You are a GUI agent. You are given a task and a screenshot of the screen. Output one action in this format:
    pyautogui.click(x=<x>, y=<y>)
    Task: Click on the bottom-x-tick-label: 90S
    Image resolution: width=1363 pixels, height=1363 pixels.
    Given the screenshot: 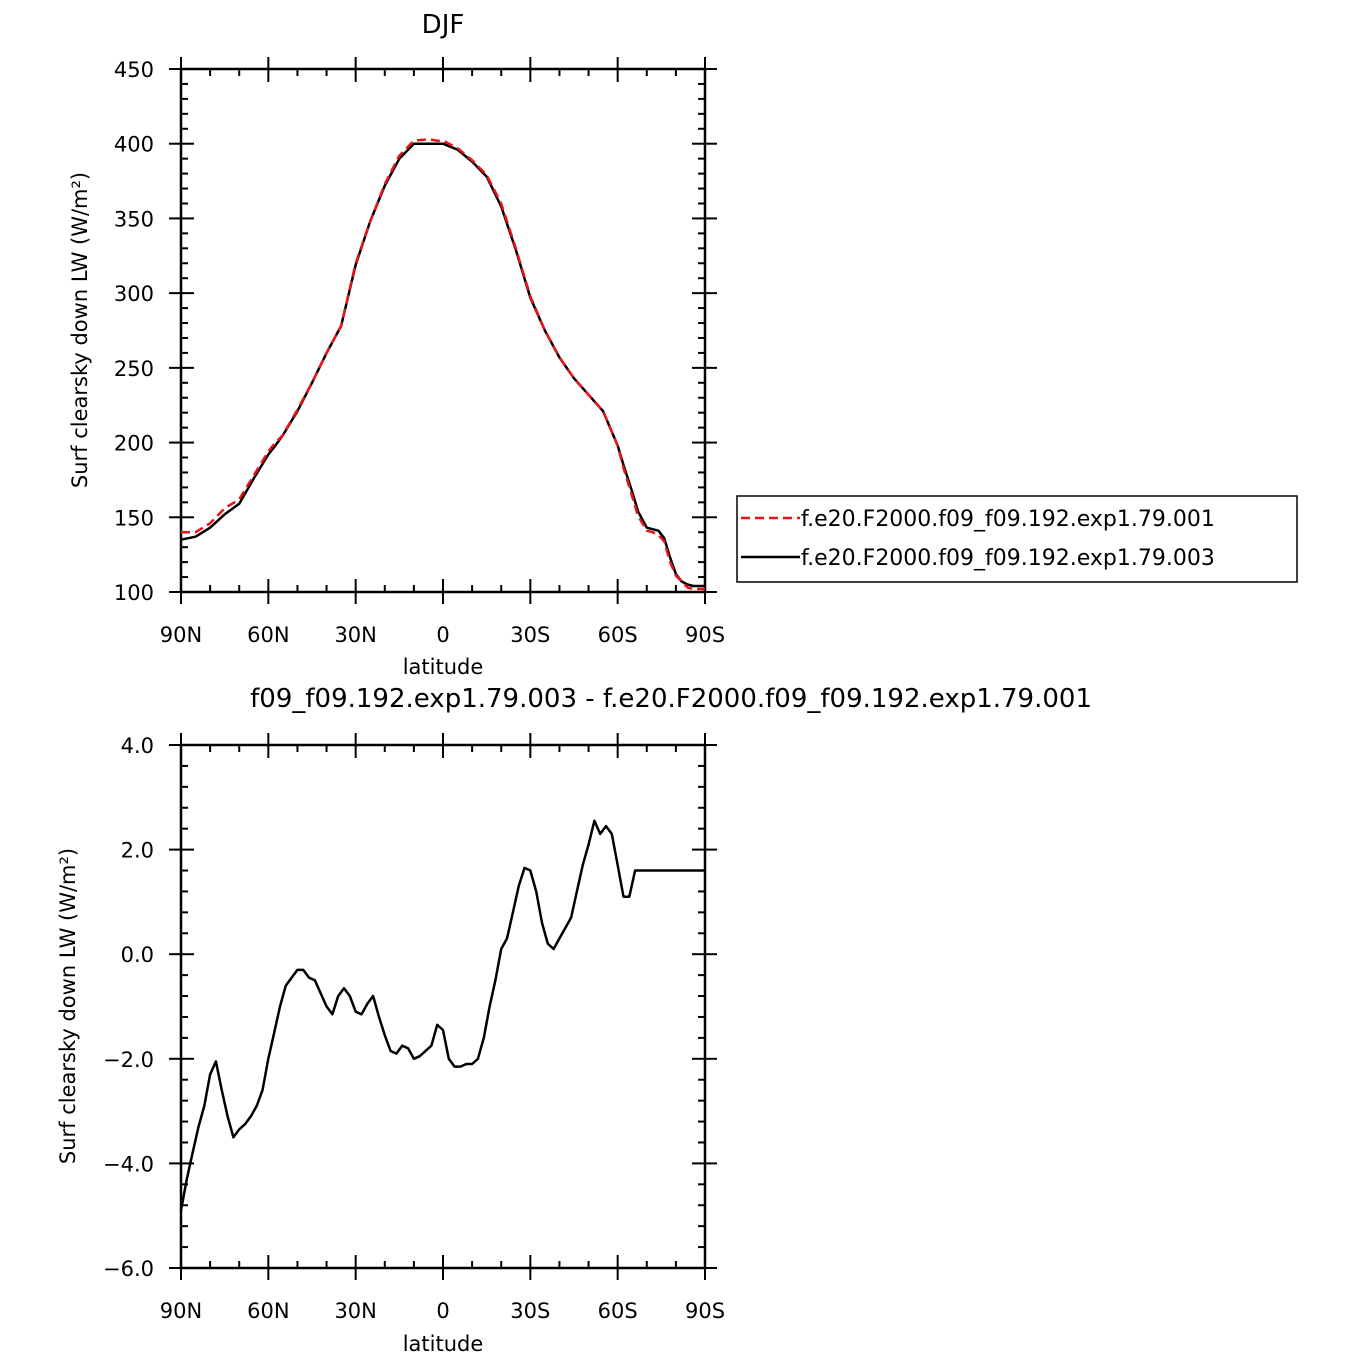 What is the action you would take?
    pyautogui.click(x=705, y=1311)
    